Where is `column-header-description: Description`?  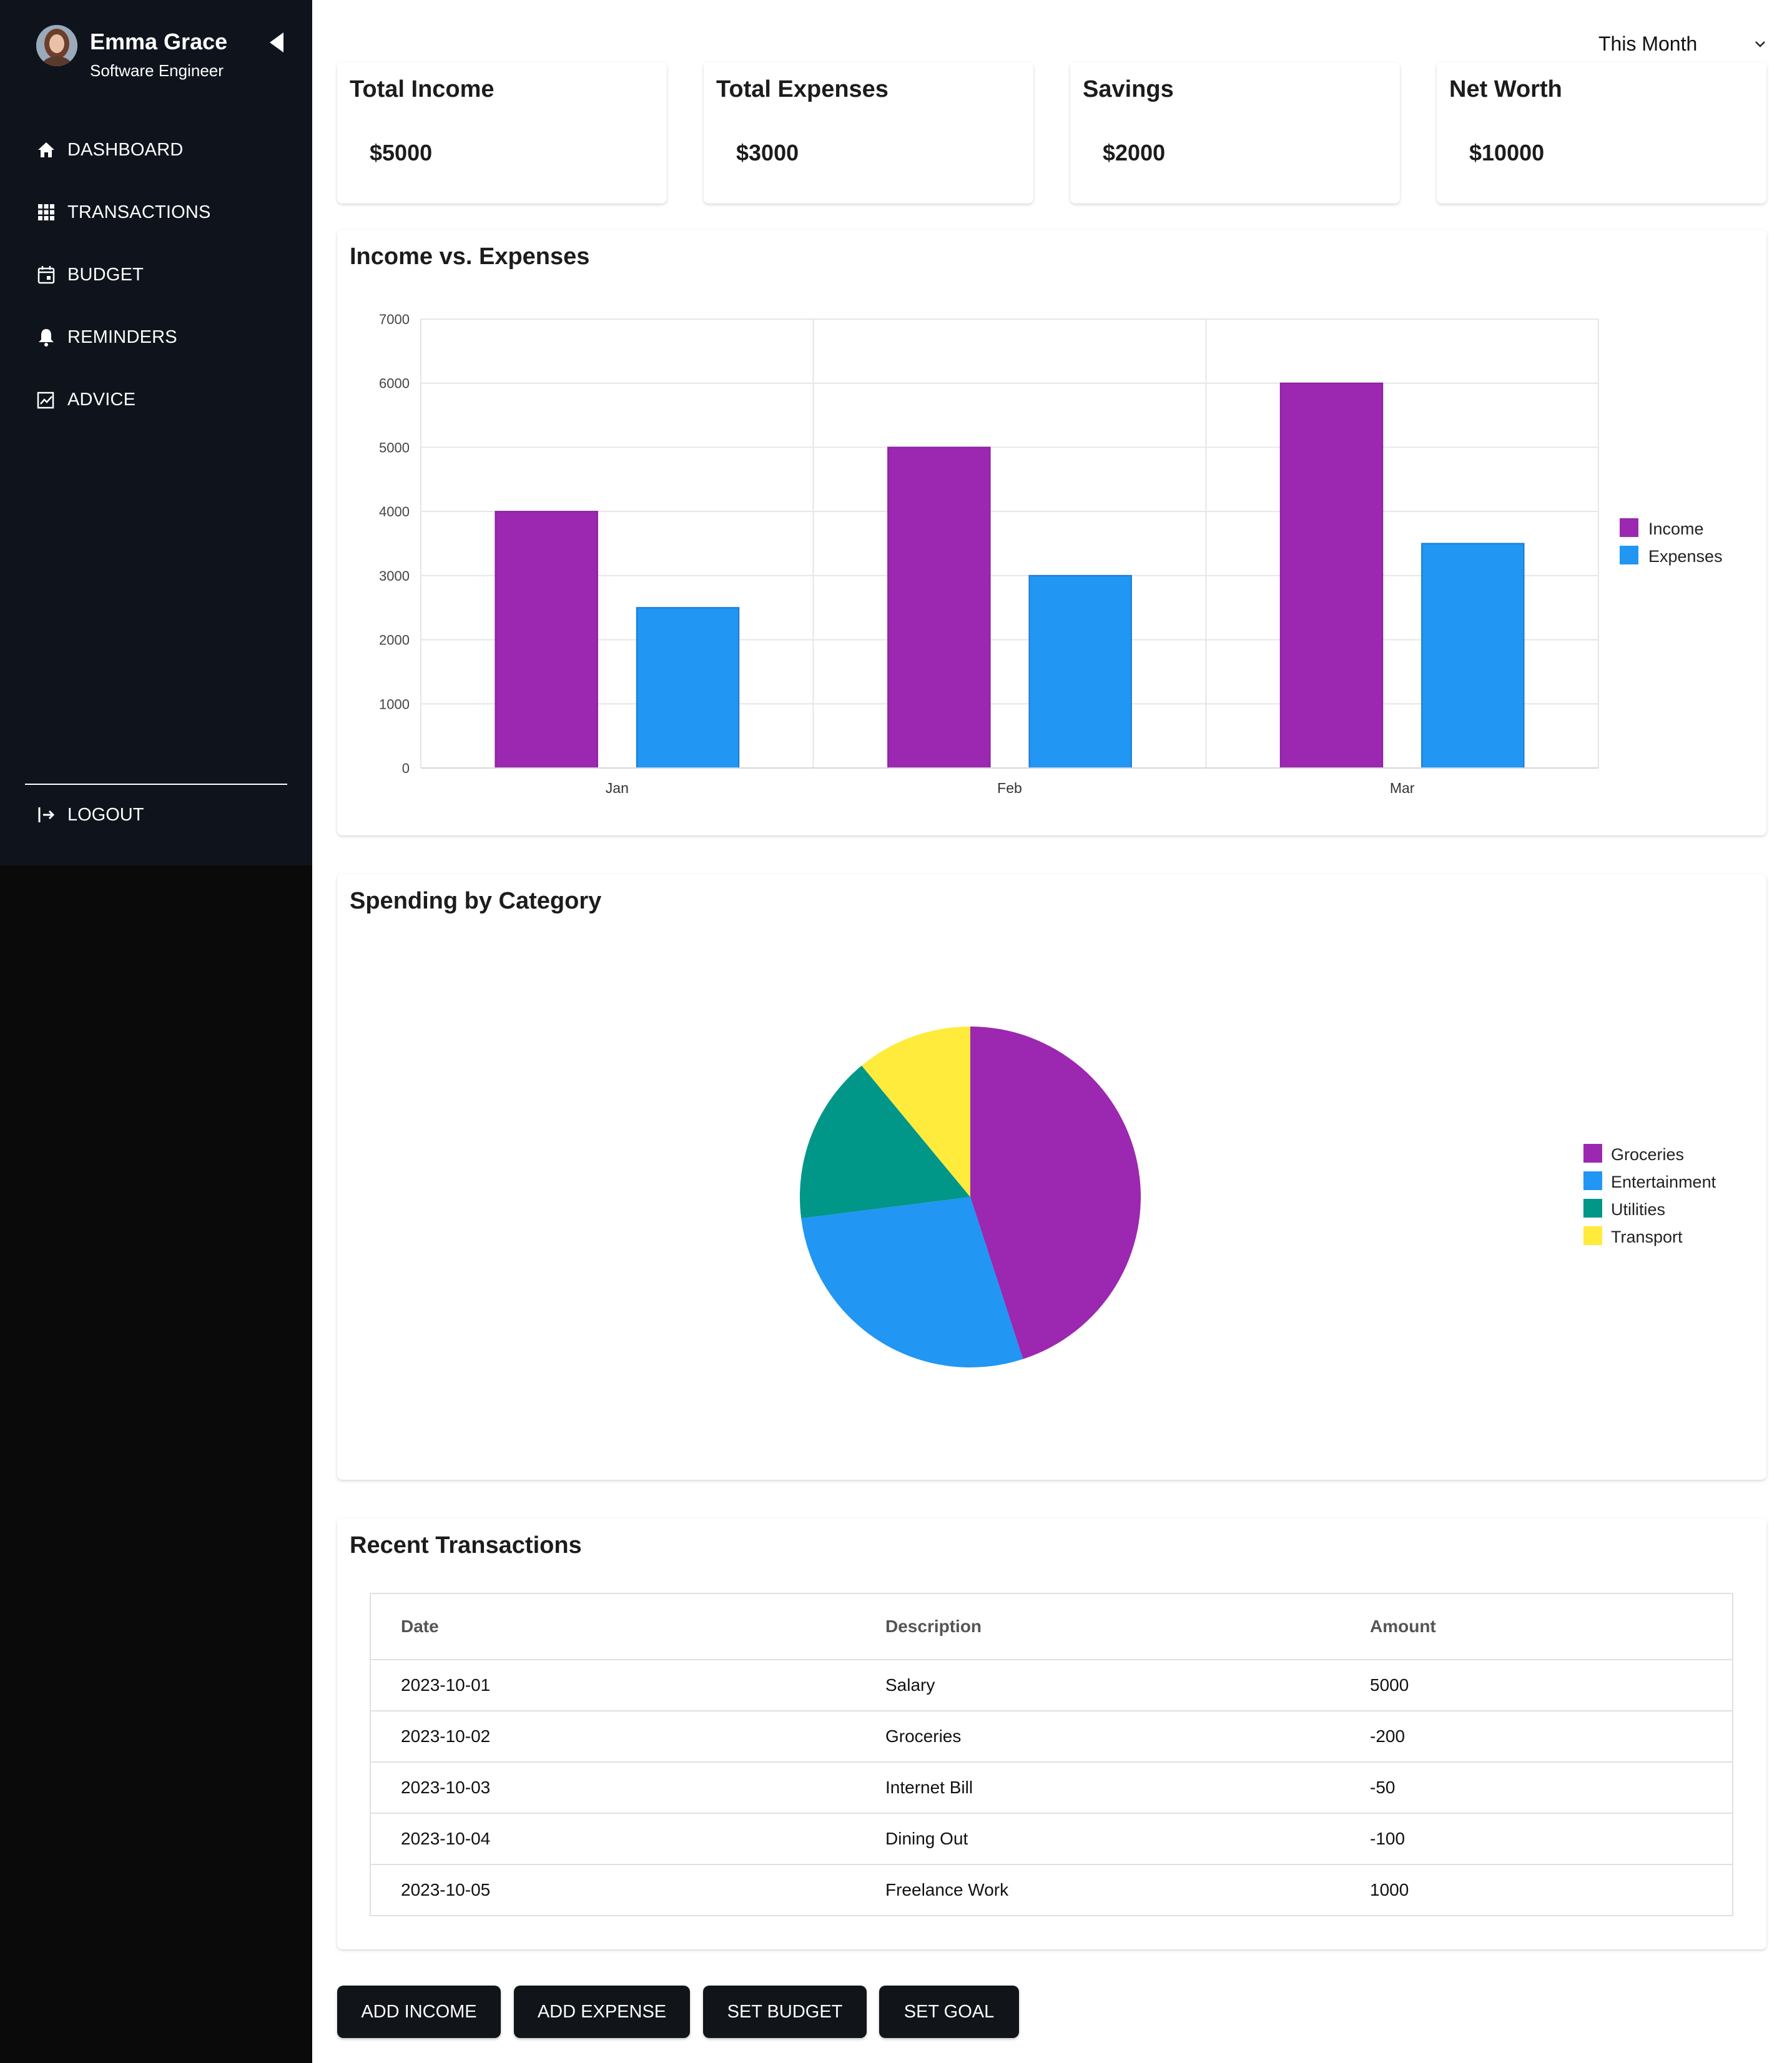 column-header-description: Description is located at coordinates (933, 1627).